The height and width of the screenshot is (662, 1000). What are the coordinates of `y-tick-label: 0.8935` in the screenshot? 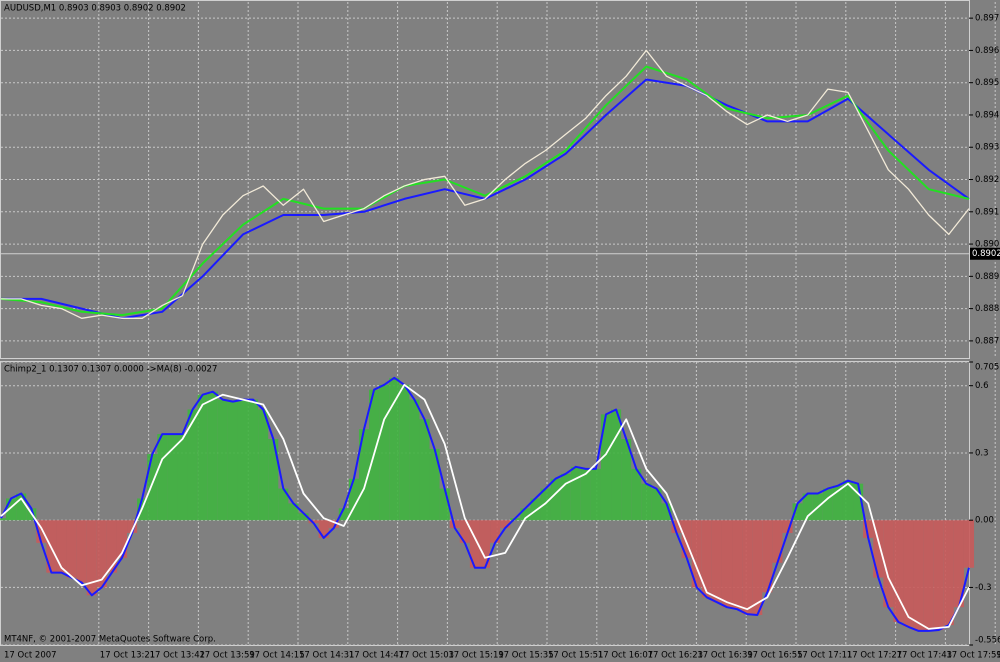 It's located at (987, 148).